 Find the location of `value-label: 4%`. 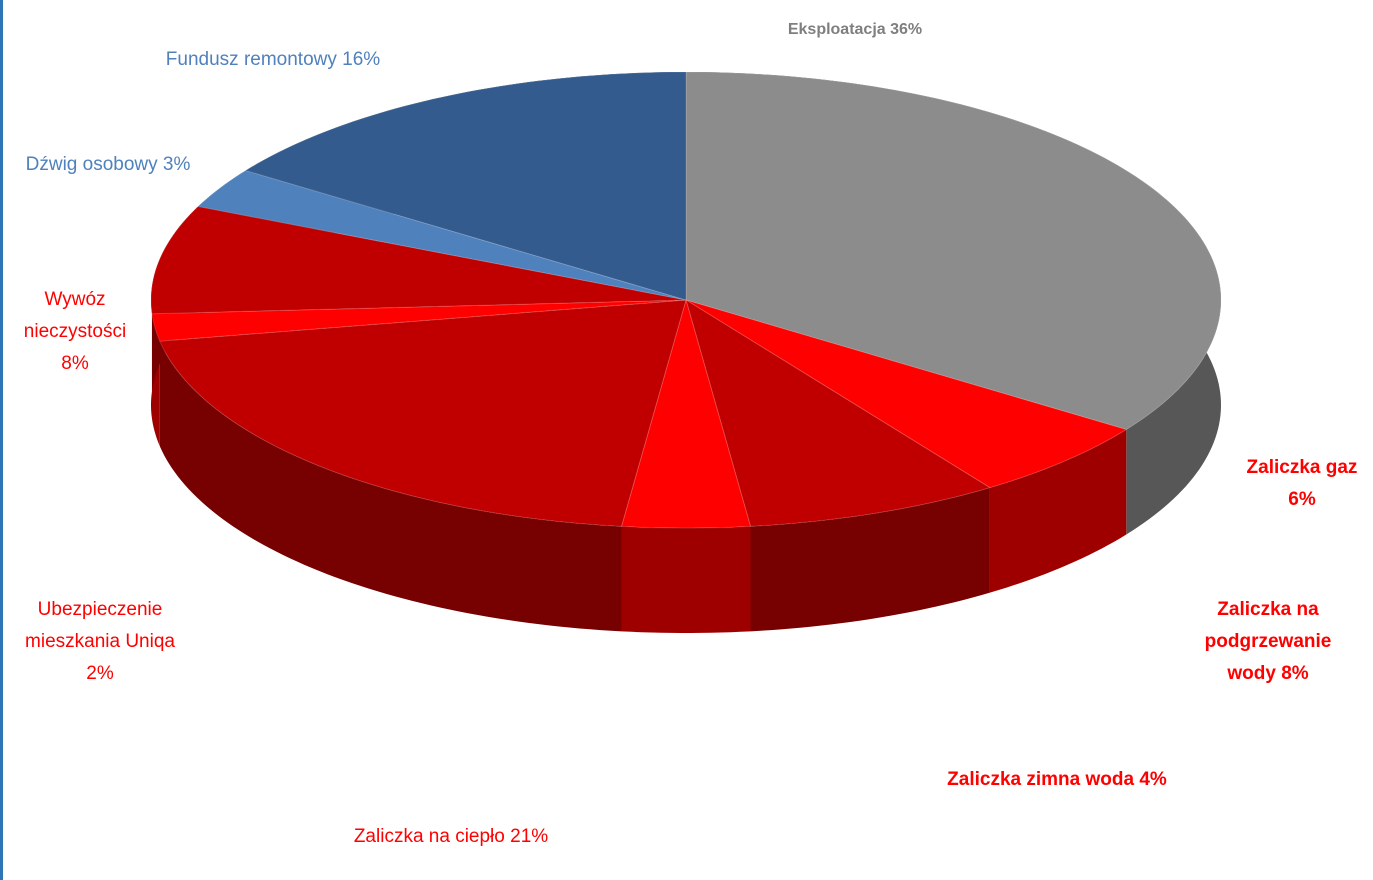

value-label: 4% is located at coordinates (1153, 779).